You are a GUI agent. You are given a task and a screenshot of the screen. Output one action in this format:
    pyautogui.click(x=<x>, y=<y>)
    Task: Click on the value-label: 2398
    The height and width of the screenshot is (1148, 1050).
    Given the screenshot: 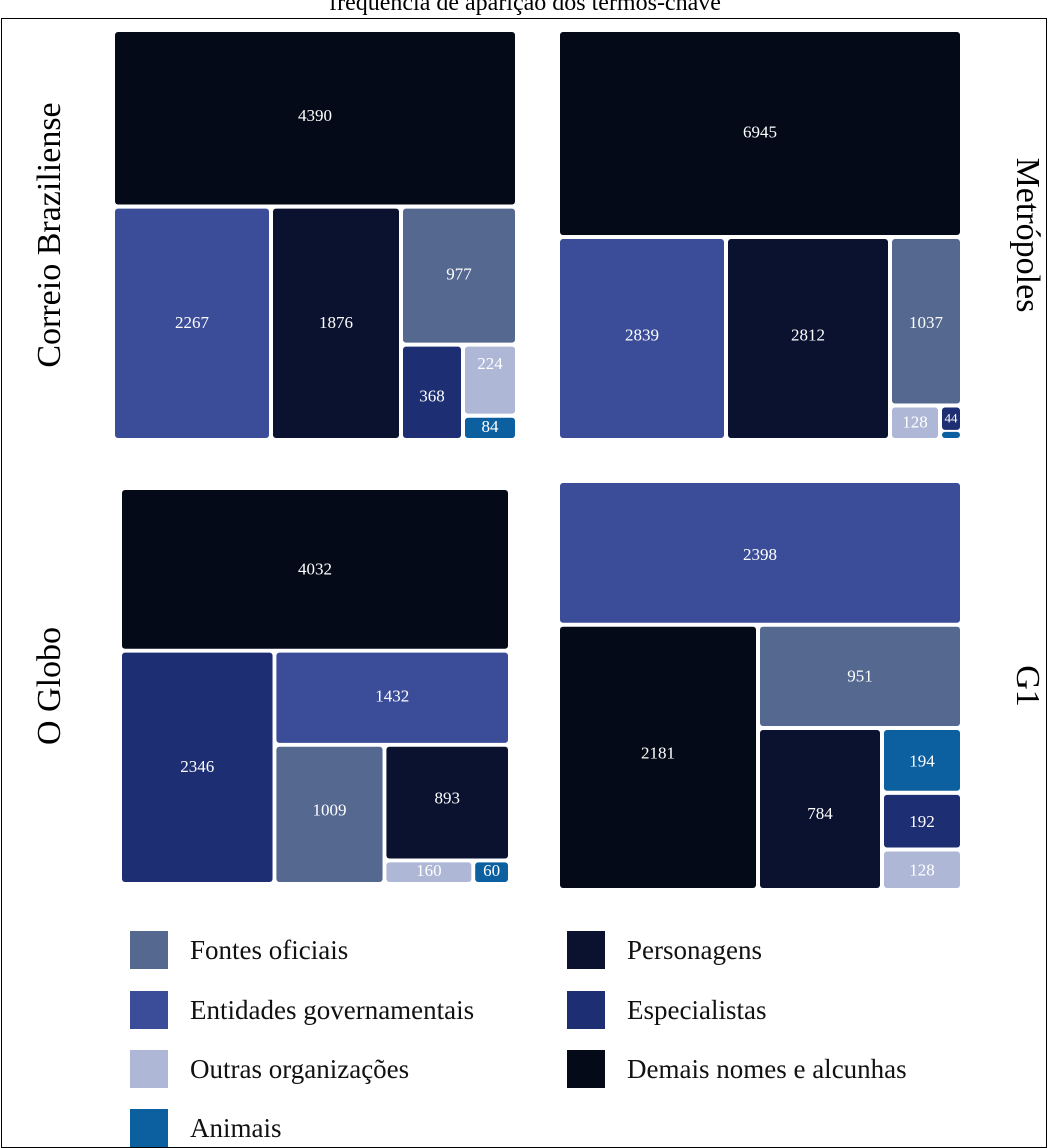 What is the action you would take?
    pyautogui.click(x=760, y=554)
    